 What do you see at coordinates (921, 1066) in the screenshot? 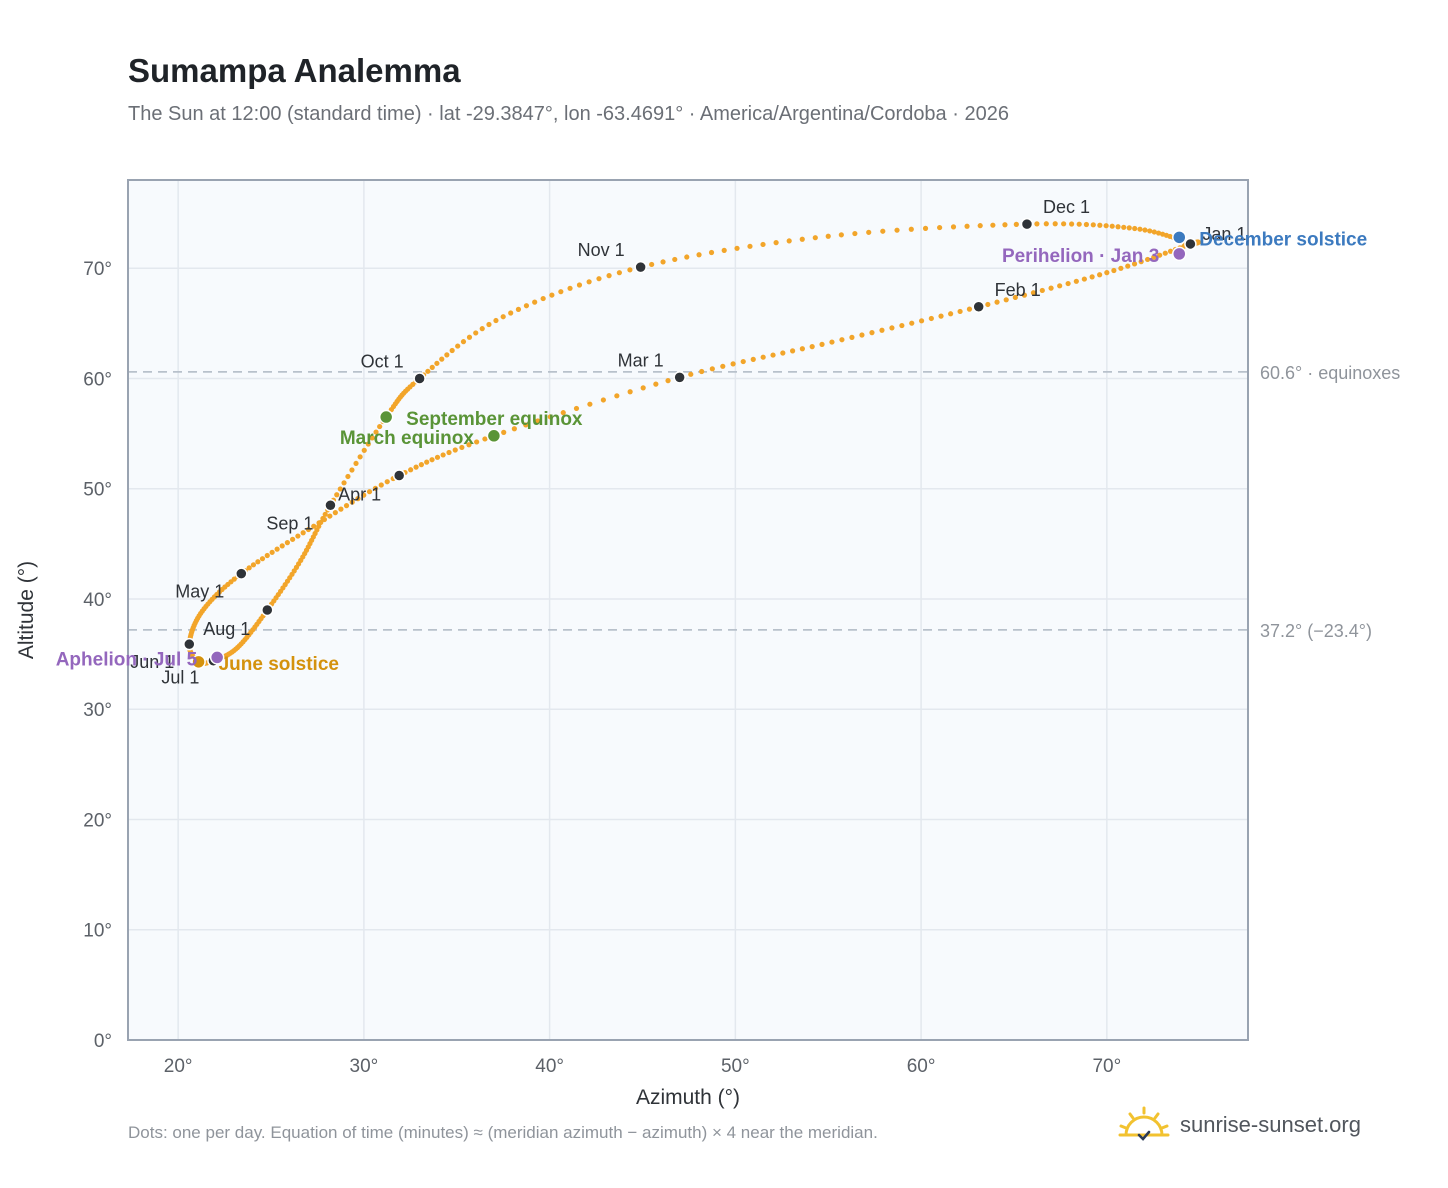
I see `x-tick-label: 60°` at bounding box center [921, 1066].